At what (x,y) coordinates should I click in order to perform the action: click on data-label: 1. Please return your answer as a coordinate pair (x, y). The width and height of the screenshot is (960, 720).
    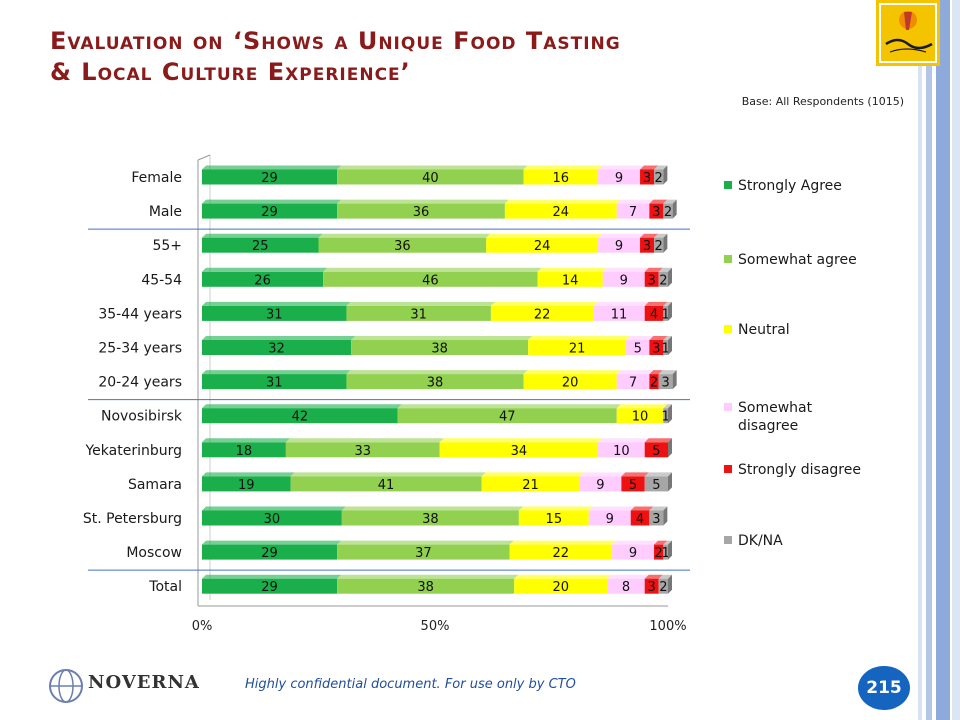
    Looking at the image, I should click on (666, 553).